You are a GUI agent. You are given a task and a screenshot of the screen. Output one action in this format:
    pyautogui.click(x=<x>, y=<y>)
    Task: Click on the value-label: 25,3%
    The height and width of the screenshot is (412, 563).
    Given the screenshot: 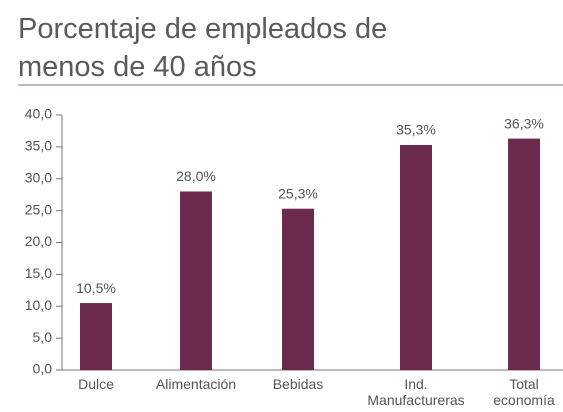 What is the action you would take?
    pyautogui.click(x=298, y=193)
    